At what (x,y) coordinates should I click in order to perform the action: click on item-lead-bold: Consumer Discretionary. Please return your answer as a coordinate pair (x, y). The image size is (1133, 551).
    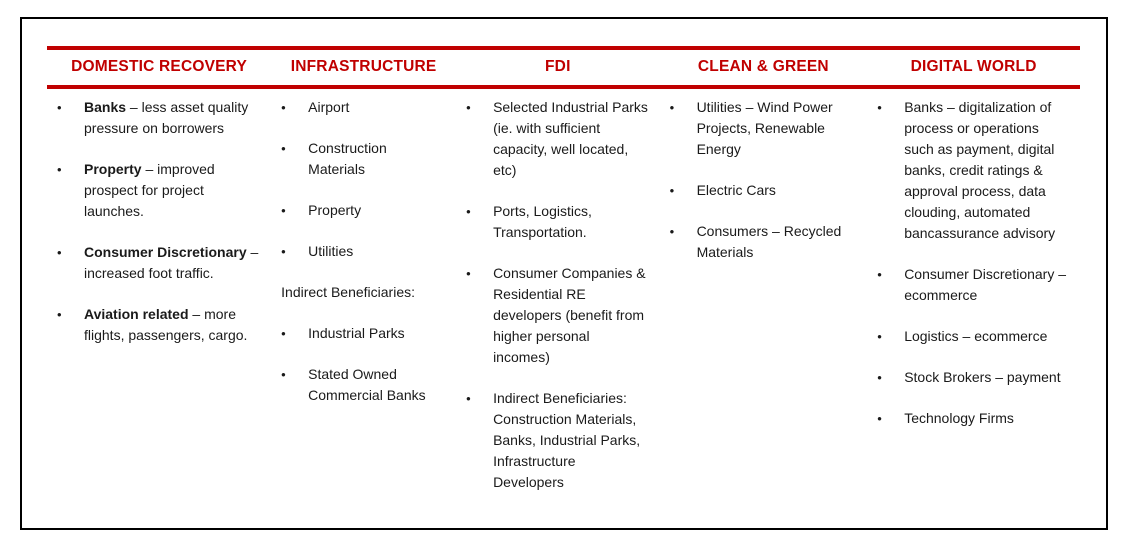
    Looking at the image, I should click on (165, 252).